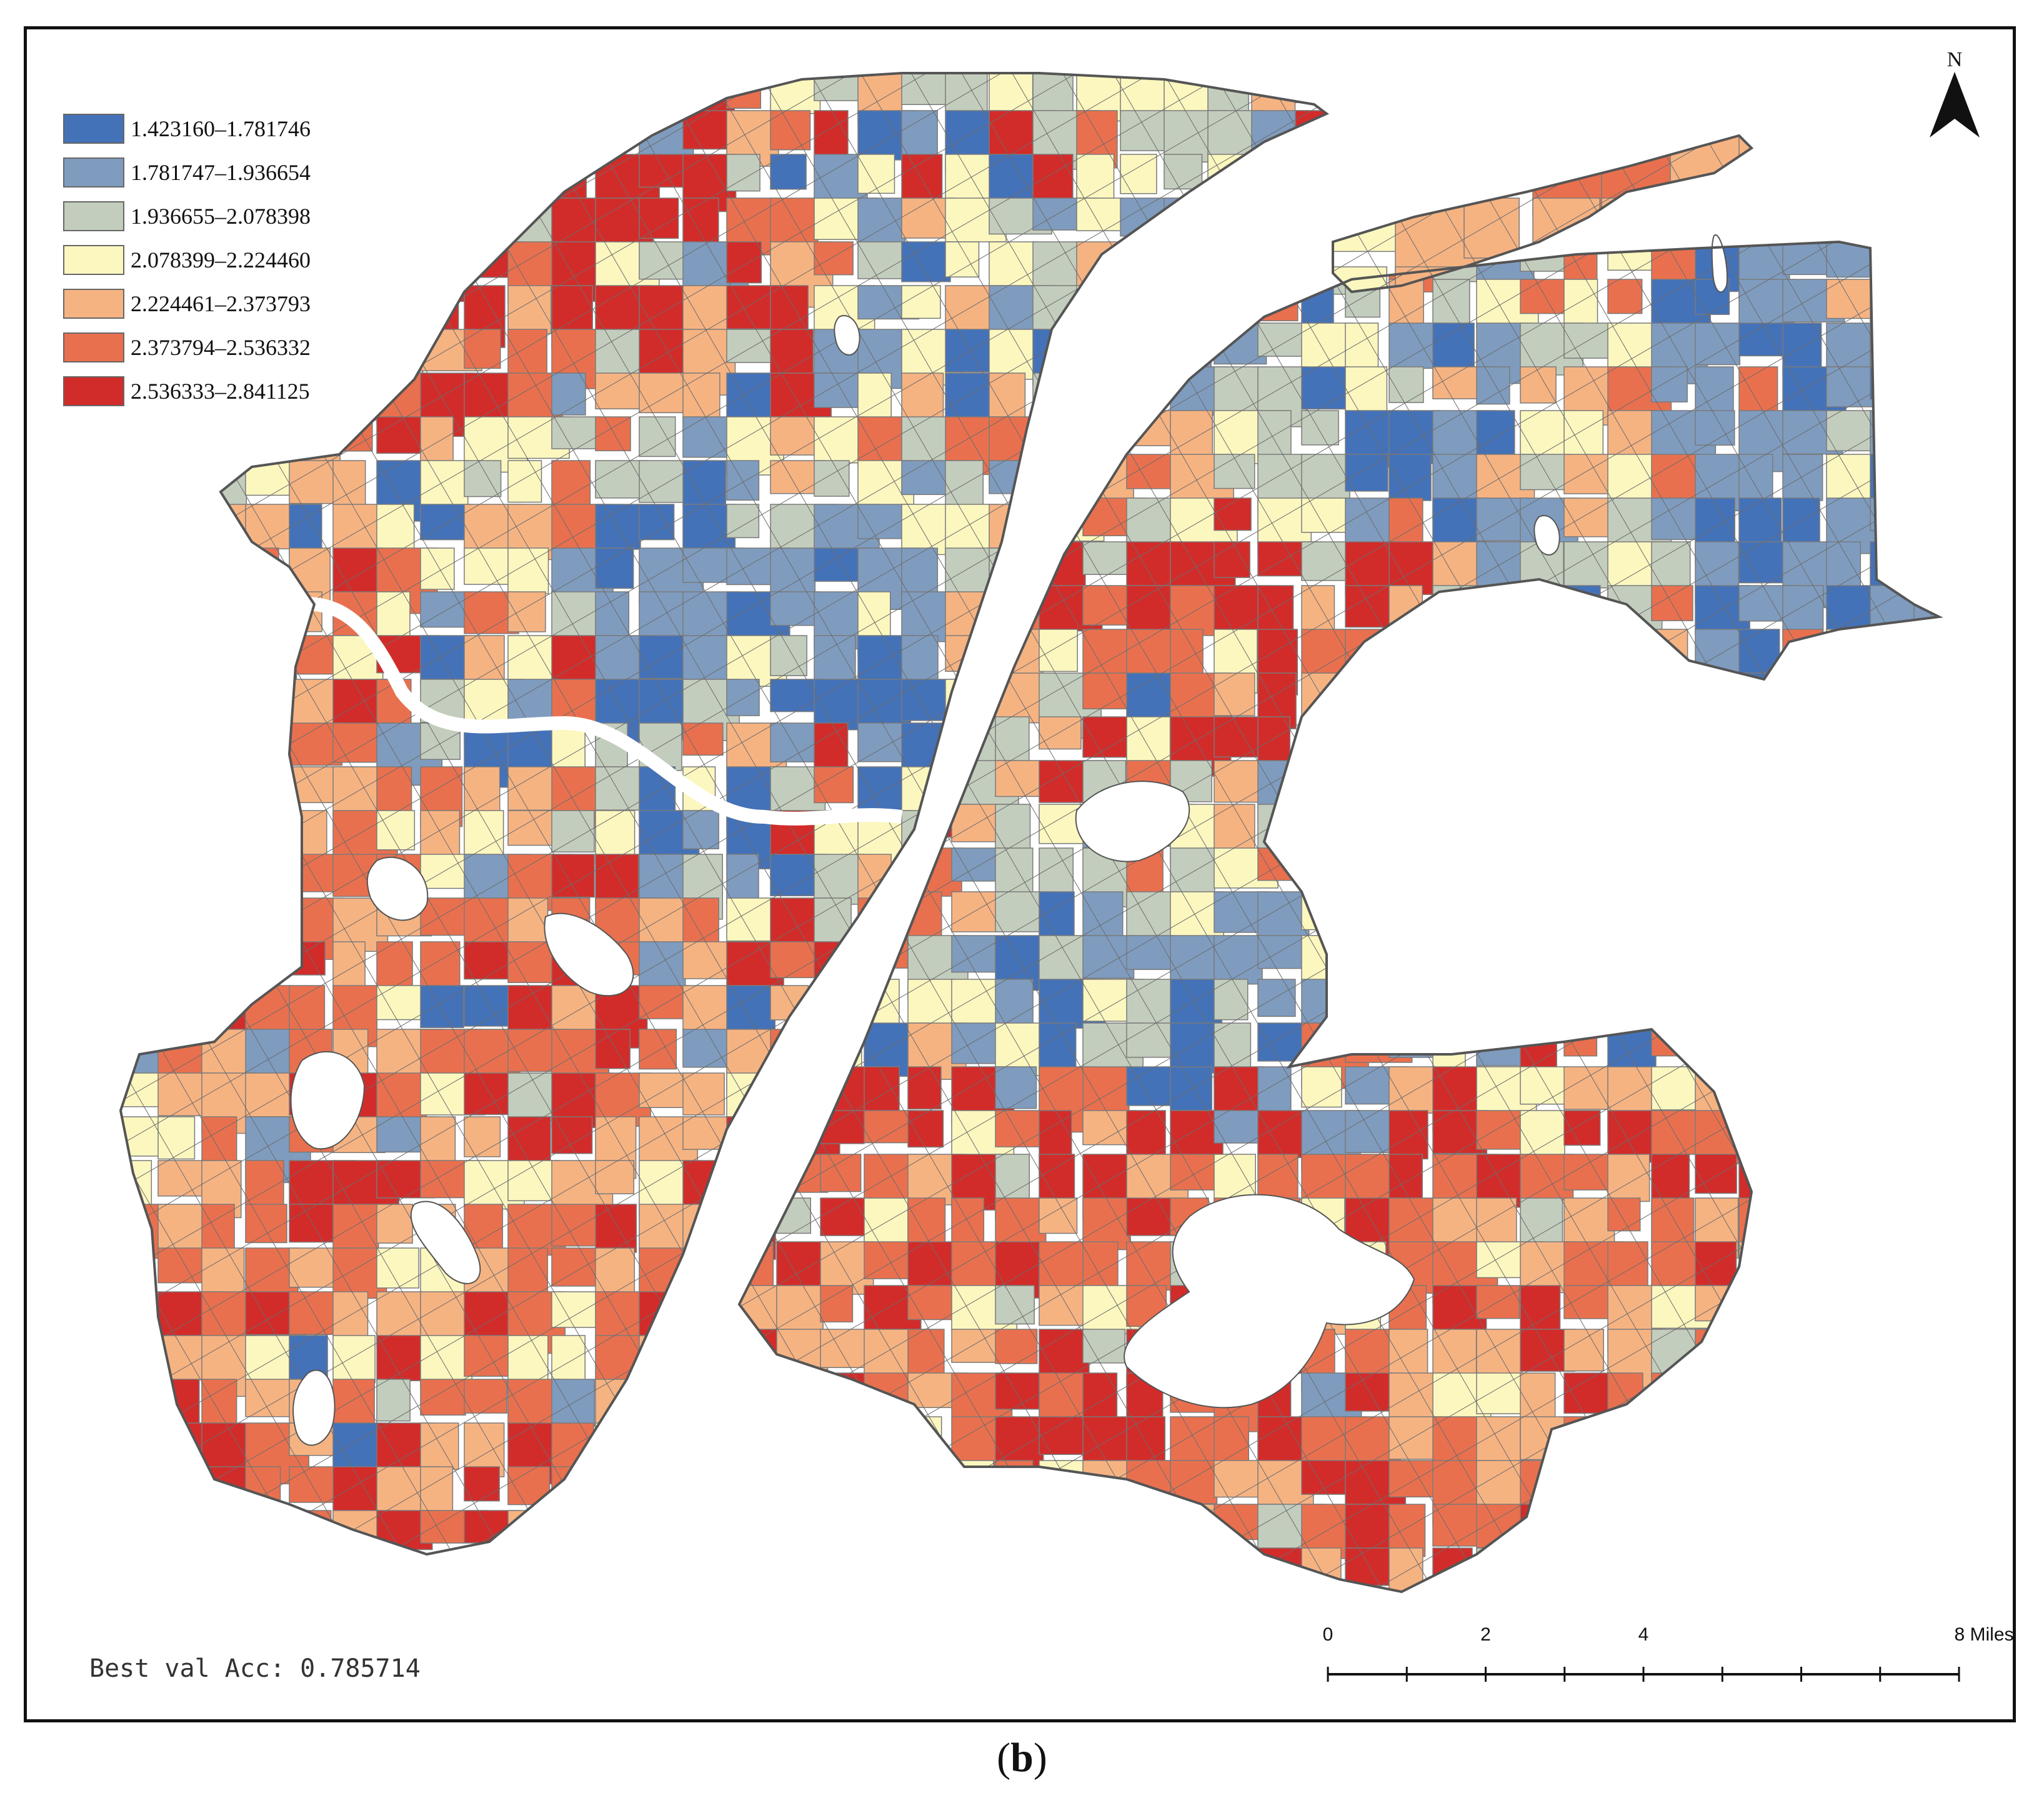 The height and width of the screenshot is (1803, 2044). I want to click on north-arrow-icon, so click(1955, 104).